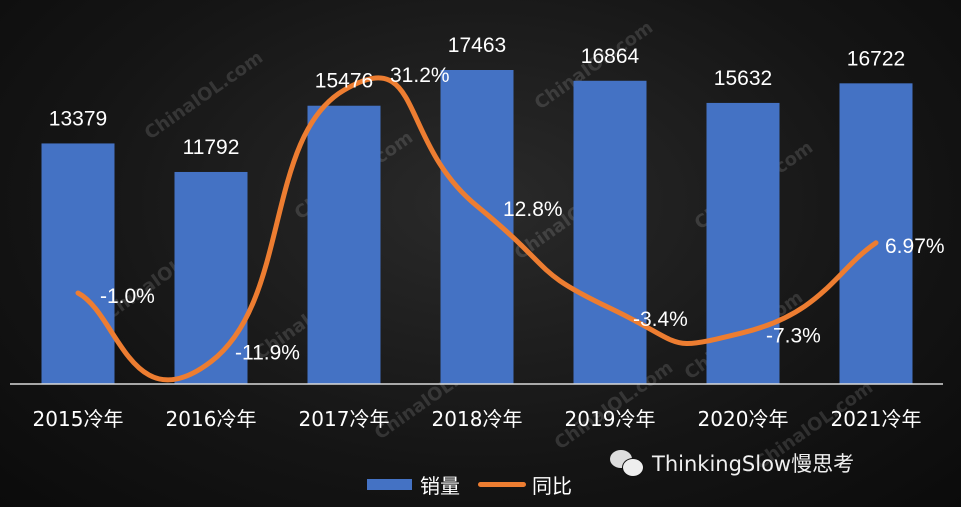  Describe the element at coordinates (78, 118) in the screenshot. I see `bar-label: 13379` at that location.